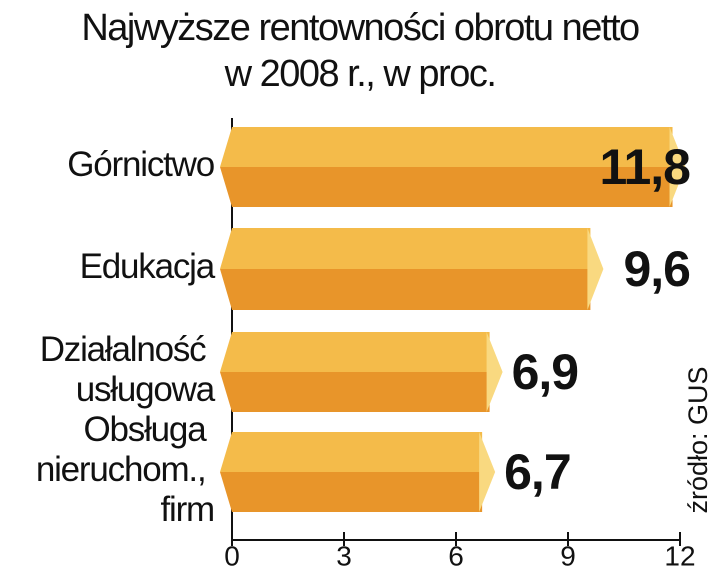 The image size is (720, 573). I want to click on label-line: Górnictwo, so click(140, 164).